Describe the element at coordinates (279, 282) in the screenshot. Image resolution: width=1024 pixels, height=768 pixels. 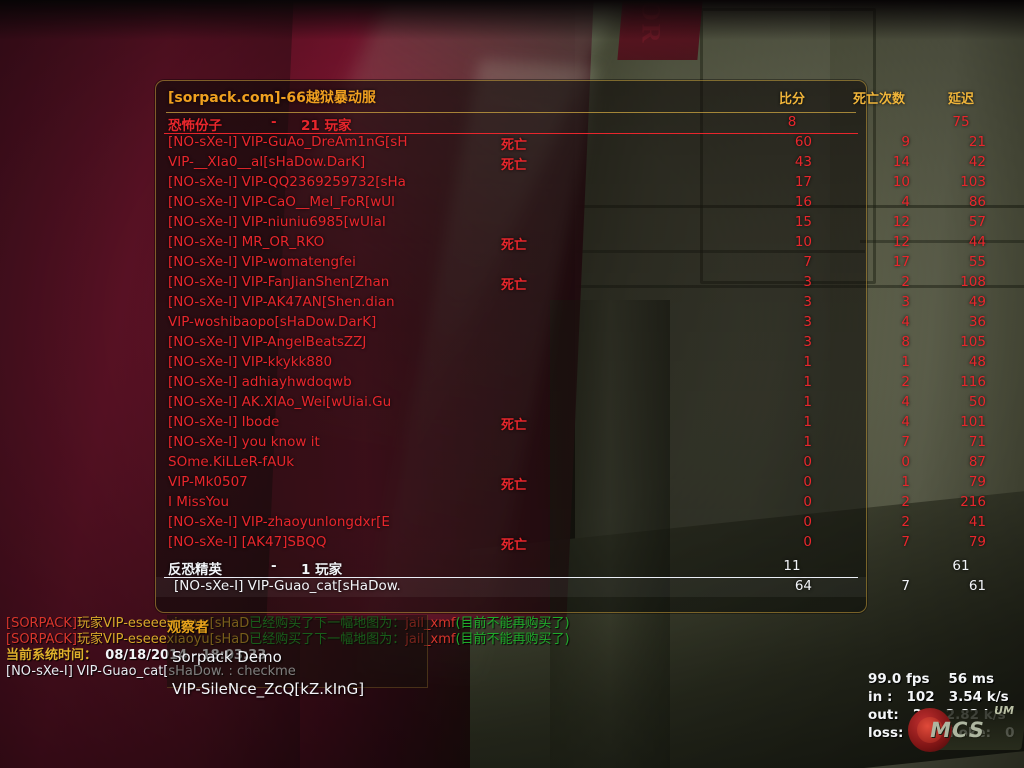
I see `player-name: [NO-sXe-I] VIP-FanJianShen[Zhan` at that location.